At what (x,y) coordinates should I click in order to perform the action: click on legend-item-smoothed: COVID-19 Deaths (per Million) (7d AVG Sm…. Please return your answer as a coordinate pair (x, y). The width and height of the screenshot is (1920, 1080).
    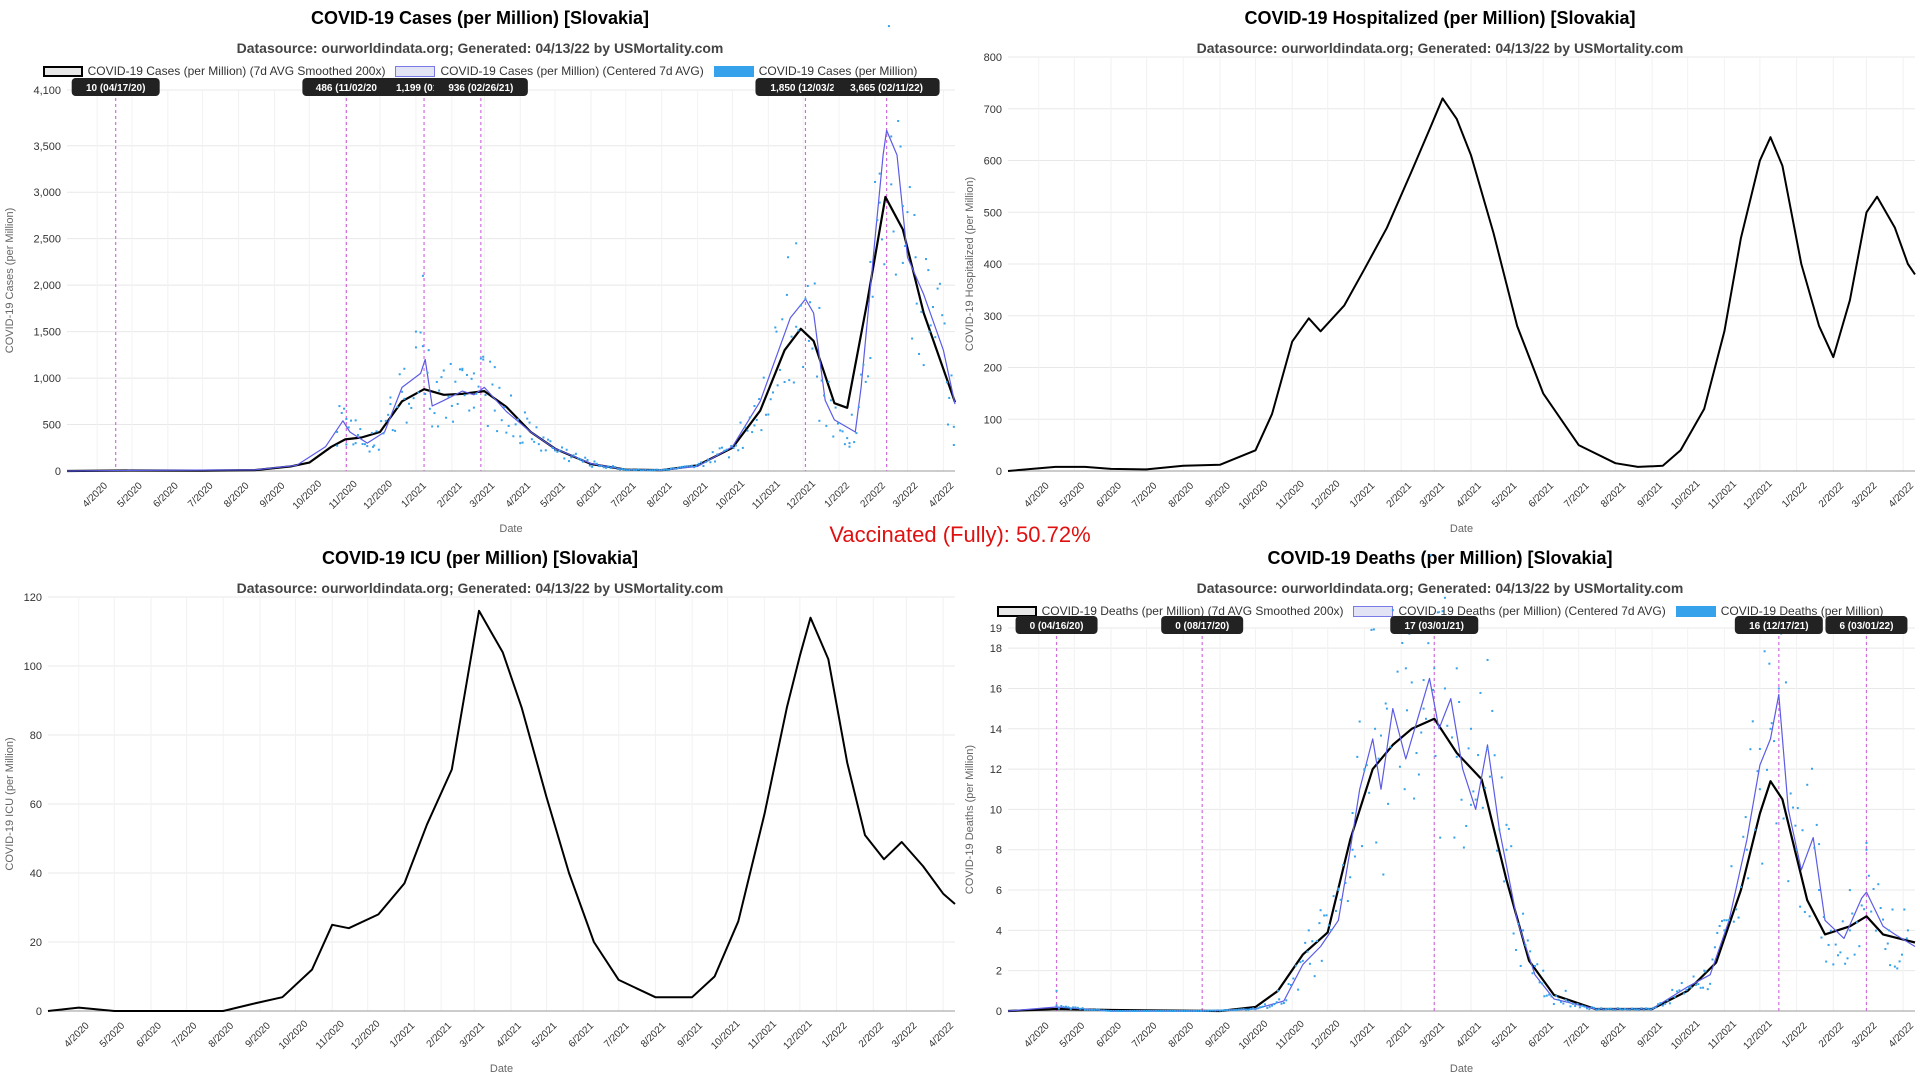
    Looking at the image, I should click on (1169, 611).